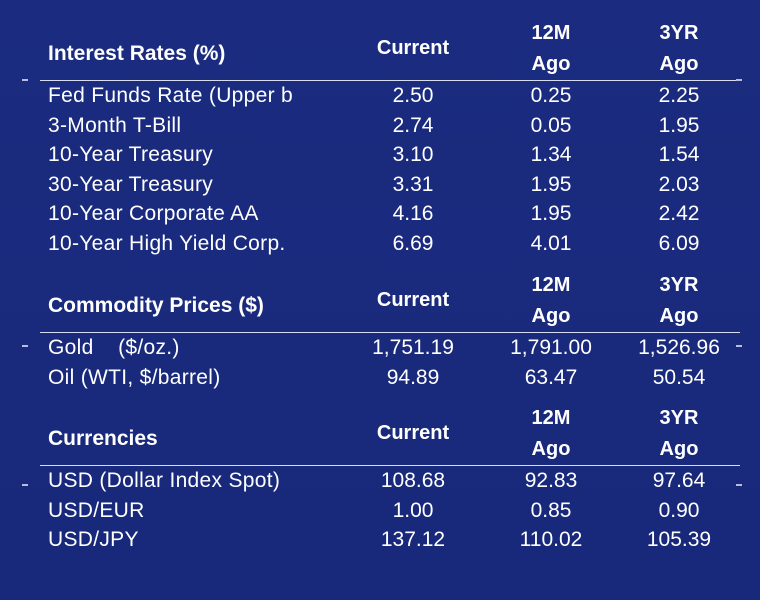  What do you see at coordinates (413, 125) in the screenshot?
I see `current-value: 2.74` at bounding box center [413, 125].